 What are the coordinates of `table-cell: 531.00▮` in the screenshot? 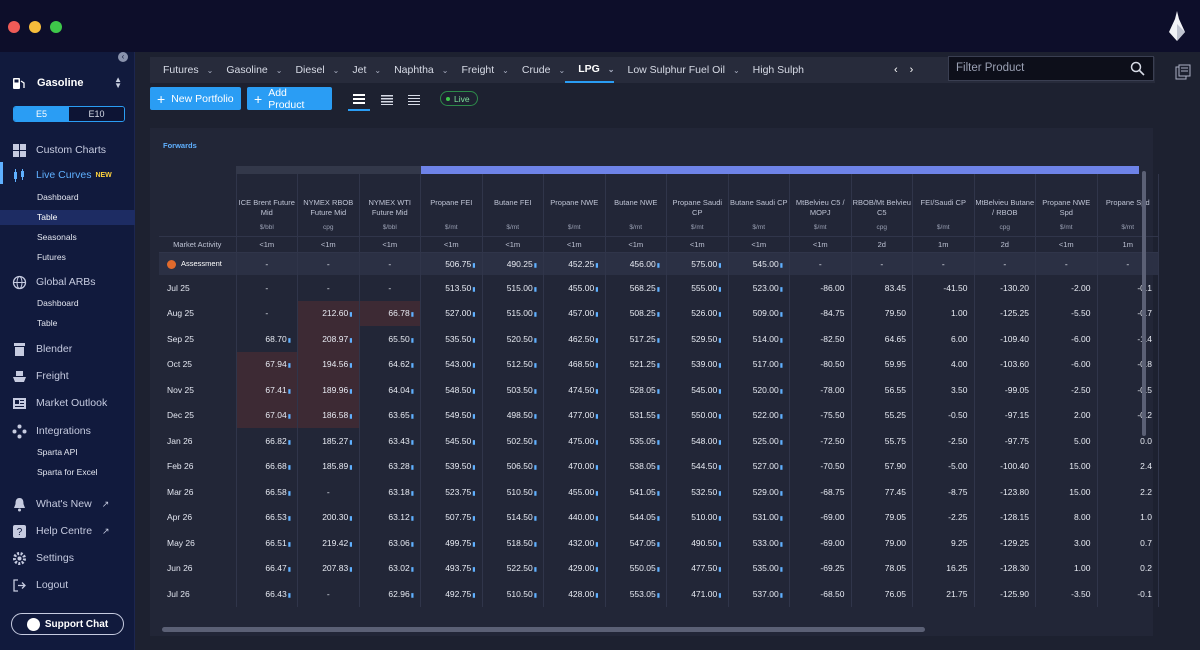 It's located at (759, 517).